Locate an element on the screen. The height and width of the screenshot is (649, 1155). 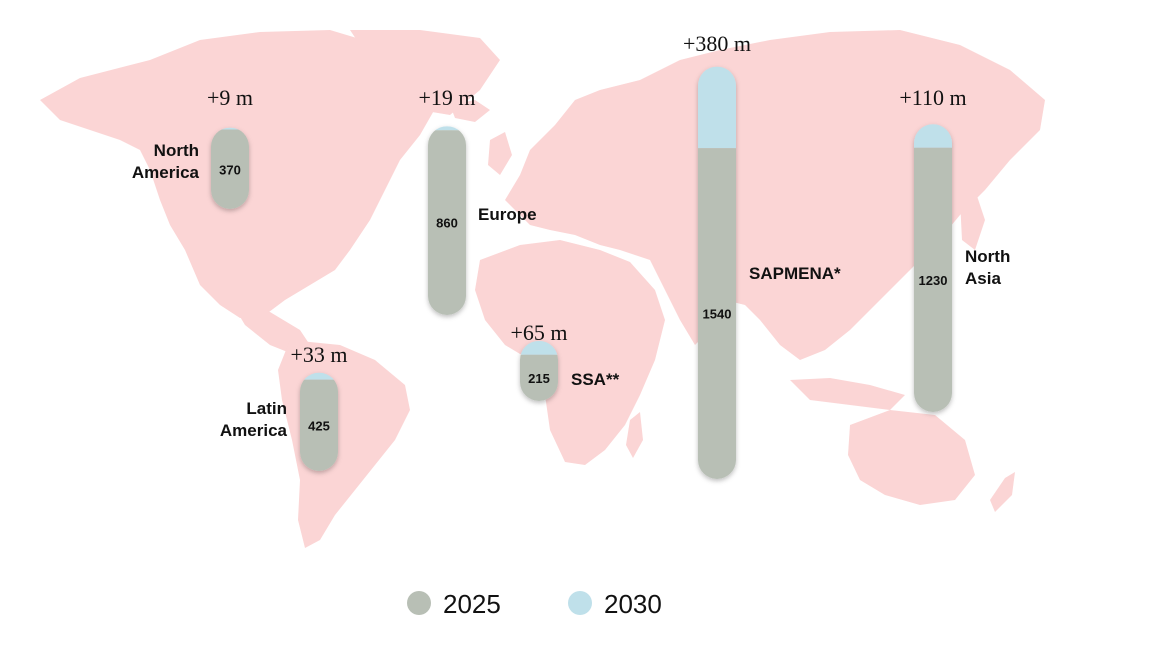
land-new-zealand is located at coordinates (1002, 492).